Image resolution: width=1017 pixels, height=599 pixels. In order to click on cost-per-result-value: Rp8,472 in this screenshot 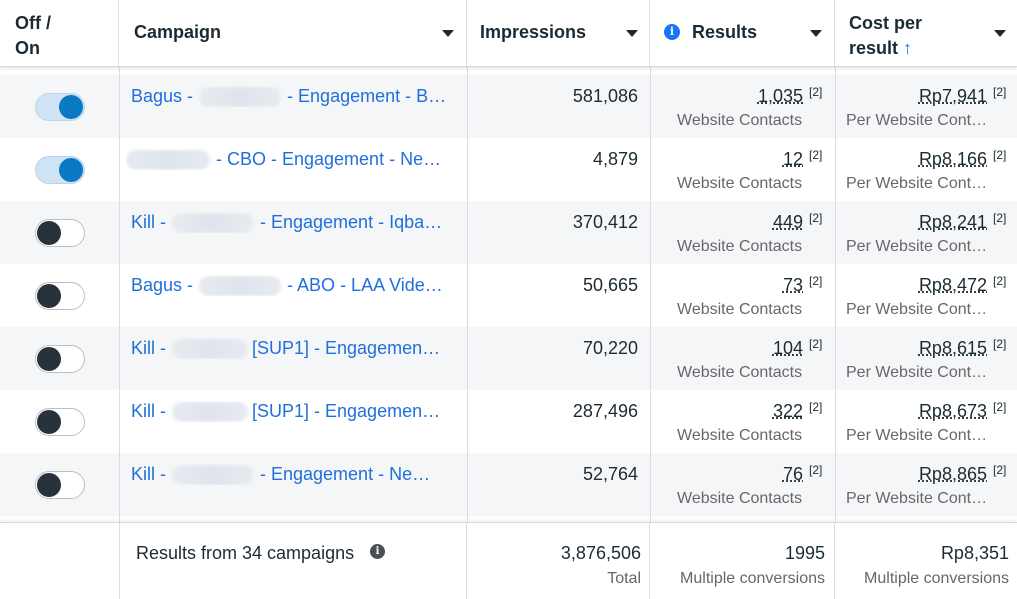, I will do `click(952, 285)`.